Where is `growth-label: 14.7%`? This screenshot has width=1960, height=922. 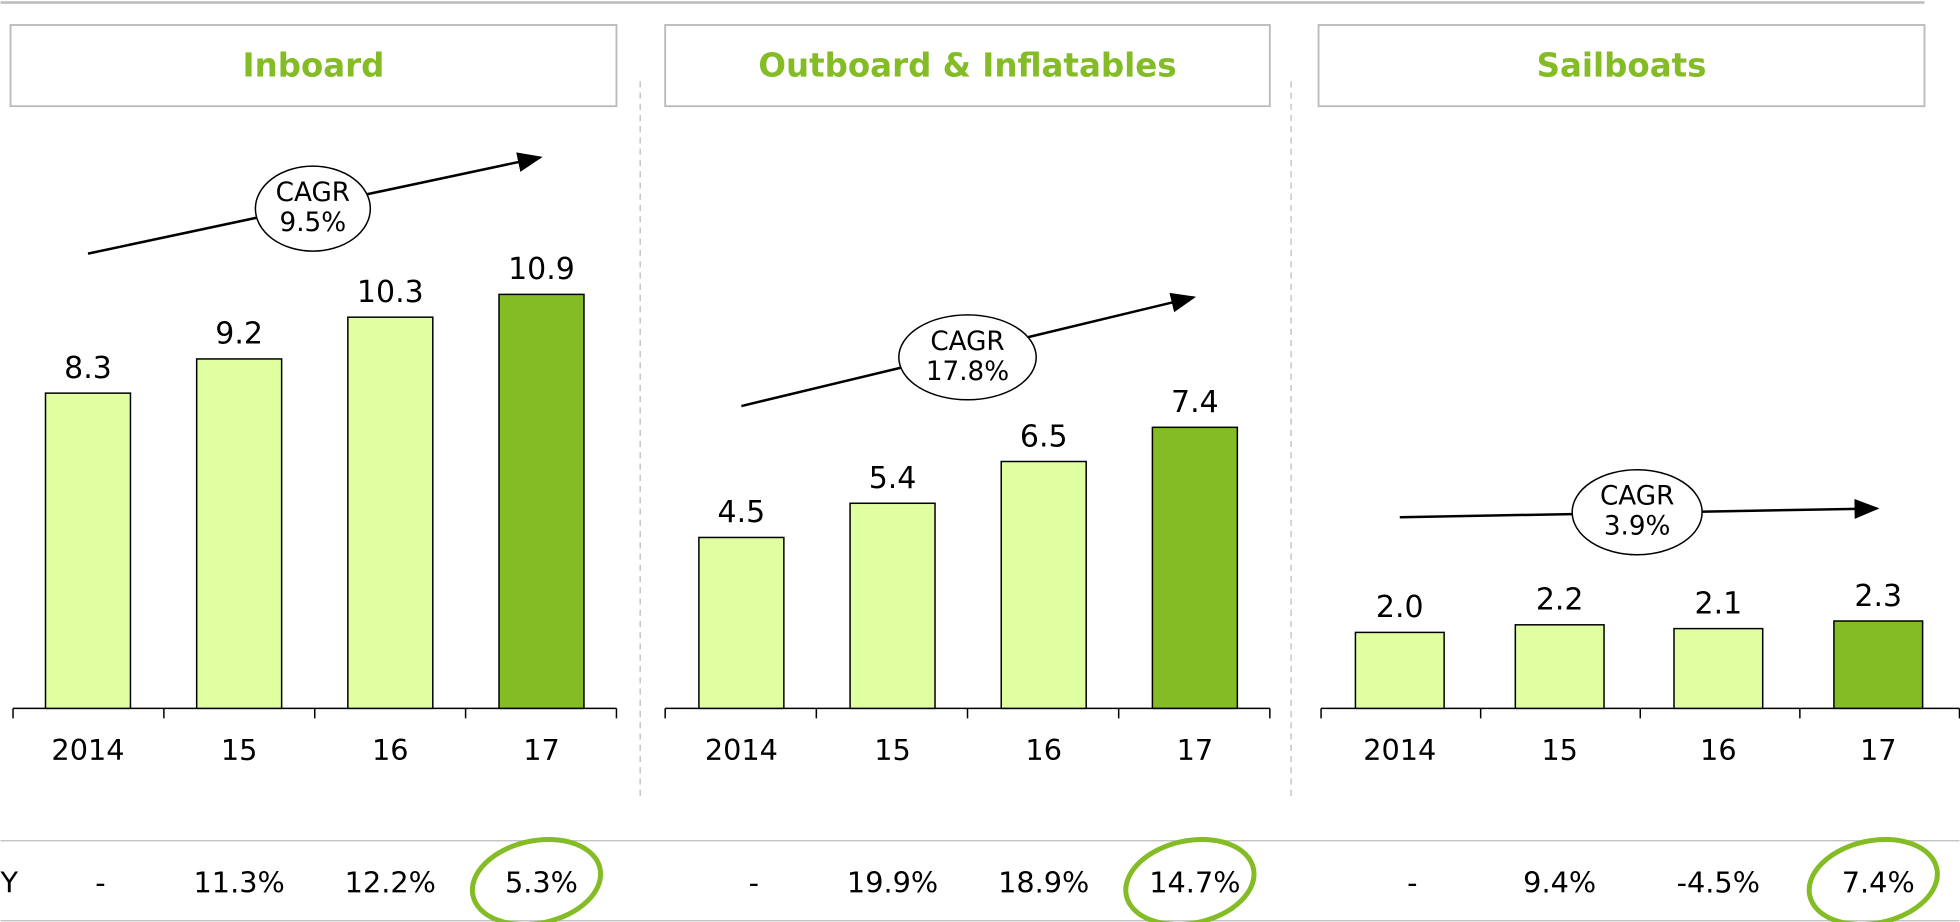
growth-label: 14.7% is located at coordinates (1194, 883).